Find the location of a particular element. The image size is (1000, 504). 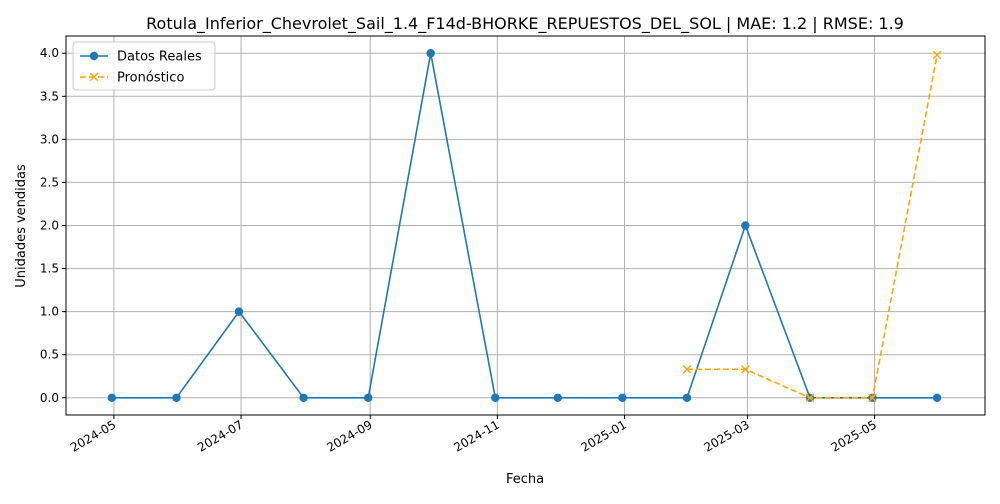

y-tick-label: 0.5 is located at coordinates (49, 355).